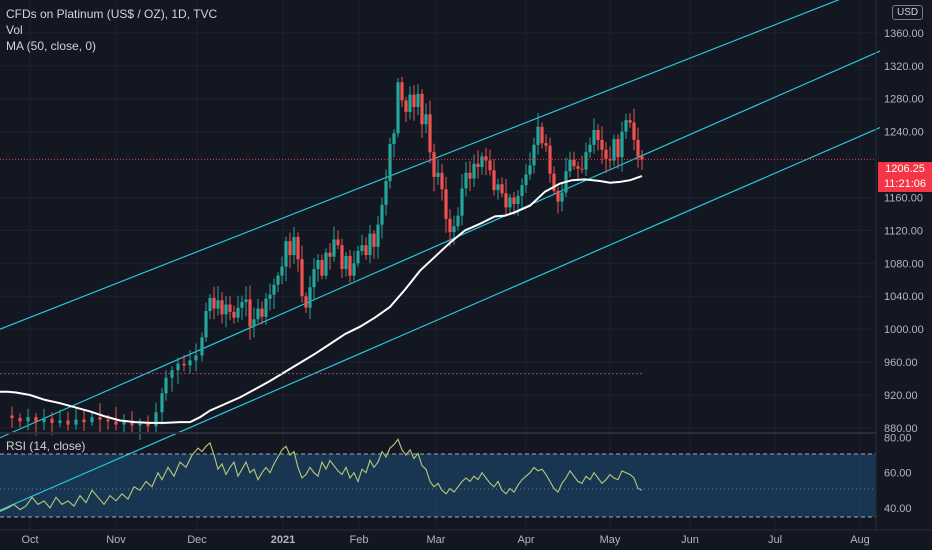 The image size is (932, 550). I want to click on time-tick-label: 2021, so click(283, 540).